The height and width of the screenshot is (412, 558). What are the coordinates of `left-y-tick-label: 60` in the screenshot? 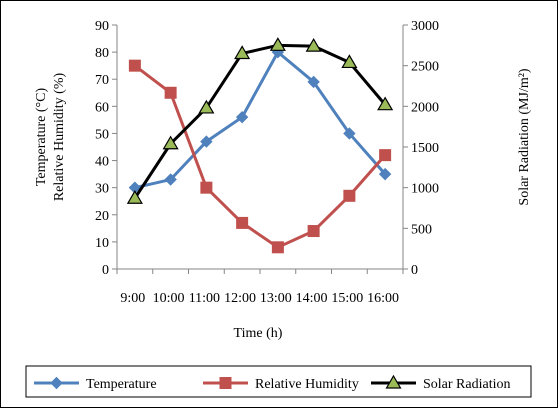 It's located at (102, 107).